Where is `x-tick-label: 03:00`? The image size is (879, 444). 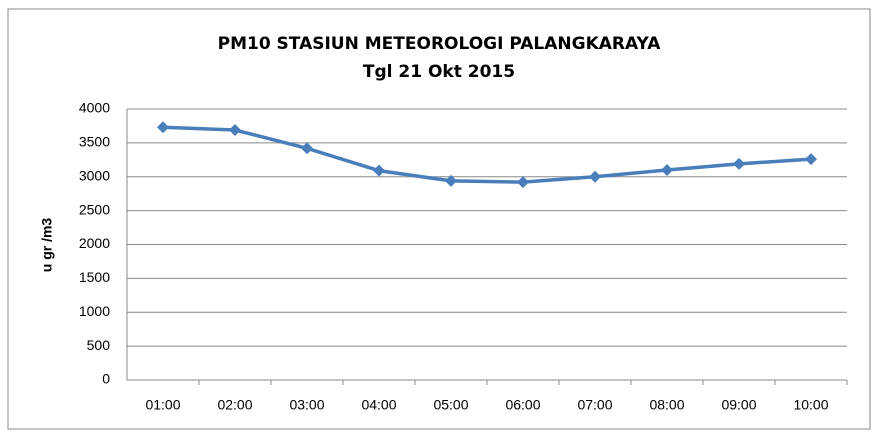 x-tick-label: 03:00 is located at coordinates (306, 405).